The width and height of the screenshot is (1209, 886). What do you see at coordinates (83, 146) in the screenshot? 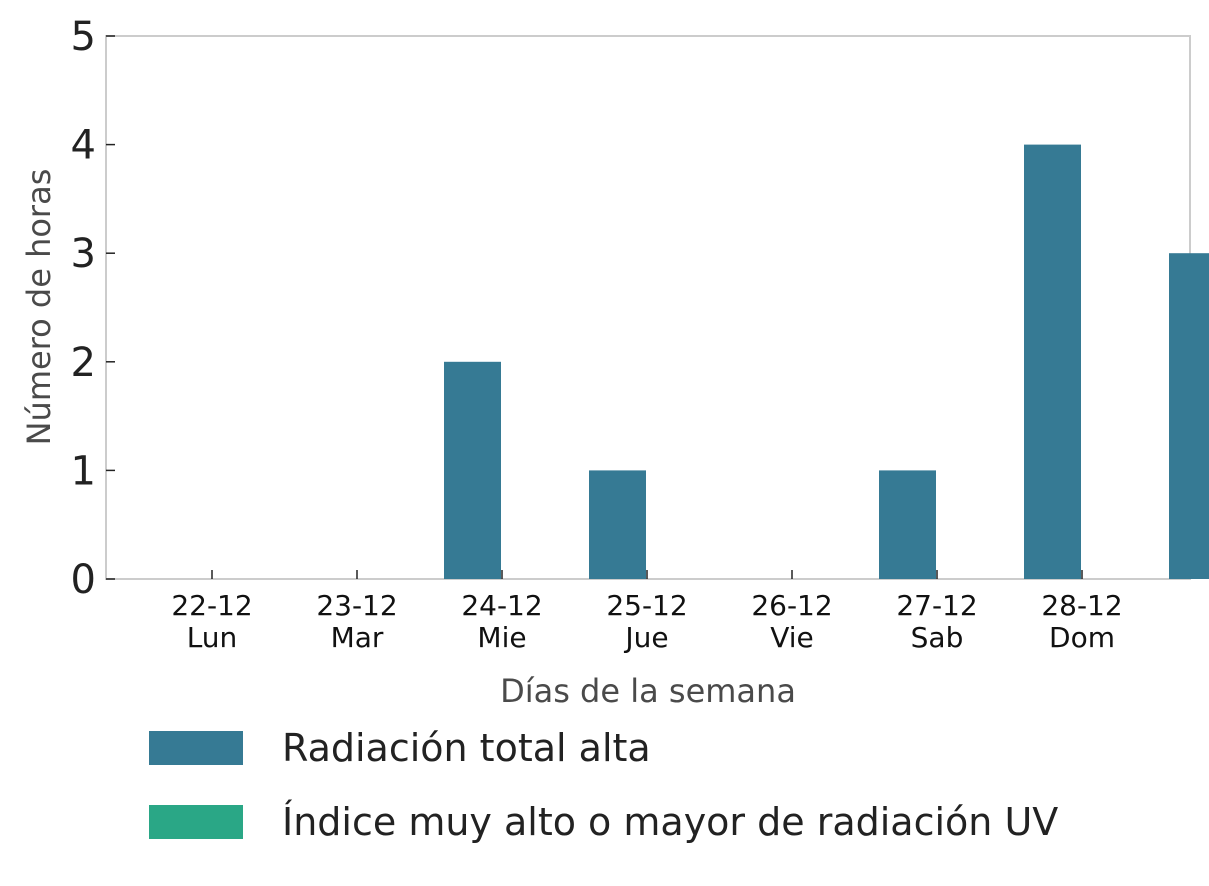
I see `y-tick-label: 4` at bounding box center [83, 146].